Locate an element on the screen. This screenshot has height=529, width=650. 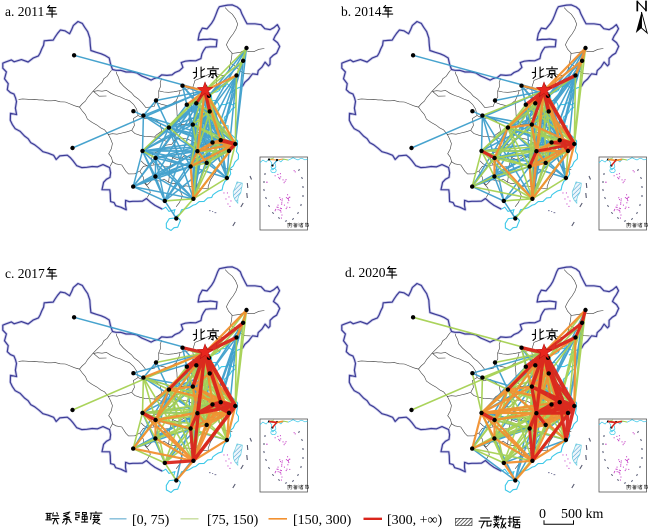
svg-text: b. 2014 is located at coordinates (361, 11).